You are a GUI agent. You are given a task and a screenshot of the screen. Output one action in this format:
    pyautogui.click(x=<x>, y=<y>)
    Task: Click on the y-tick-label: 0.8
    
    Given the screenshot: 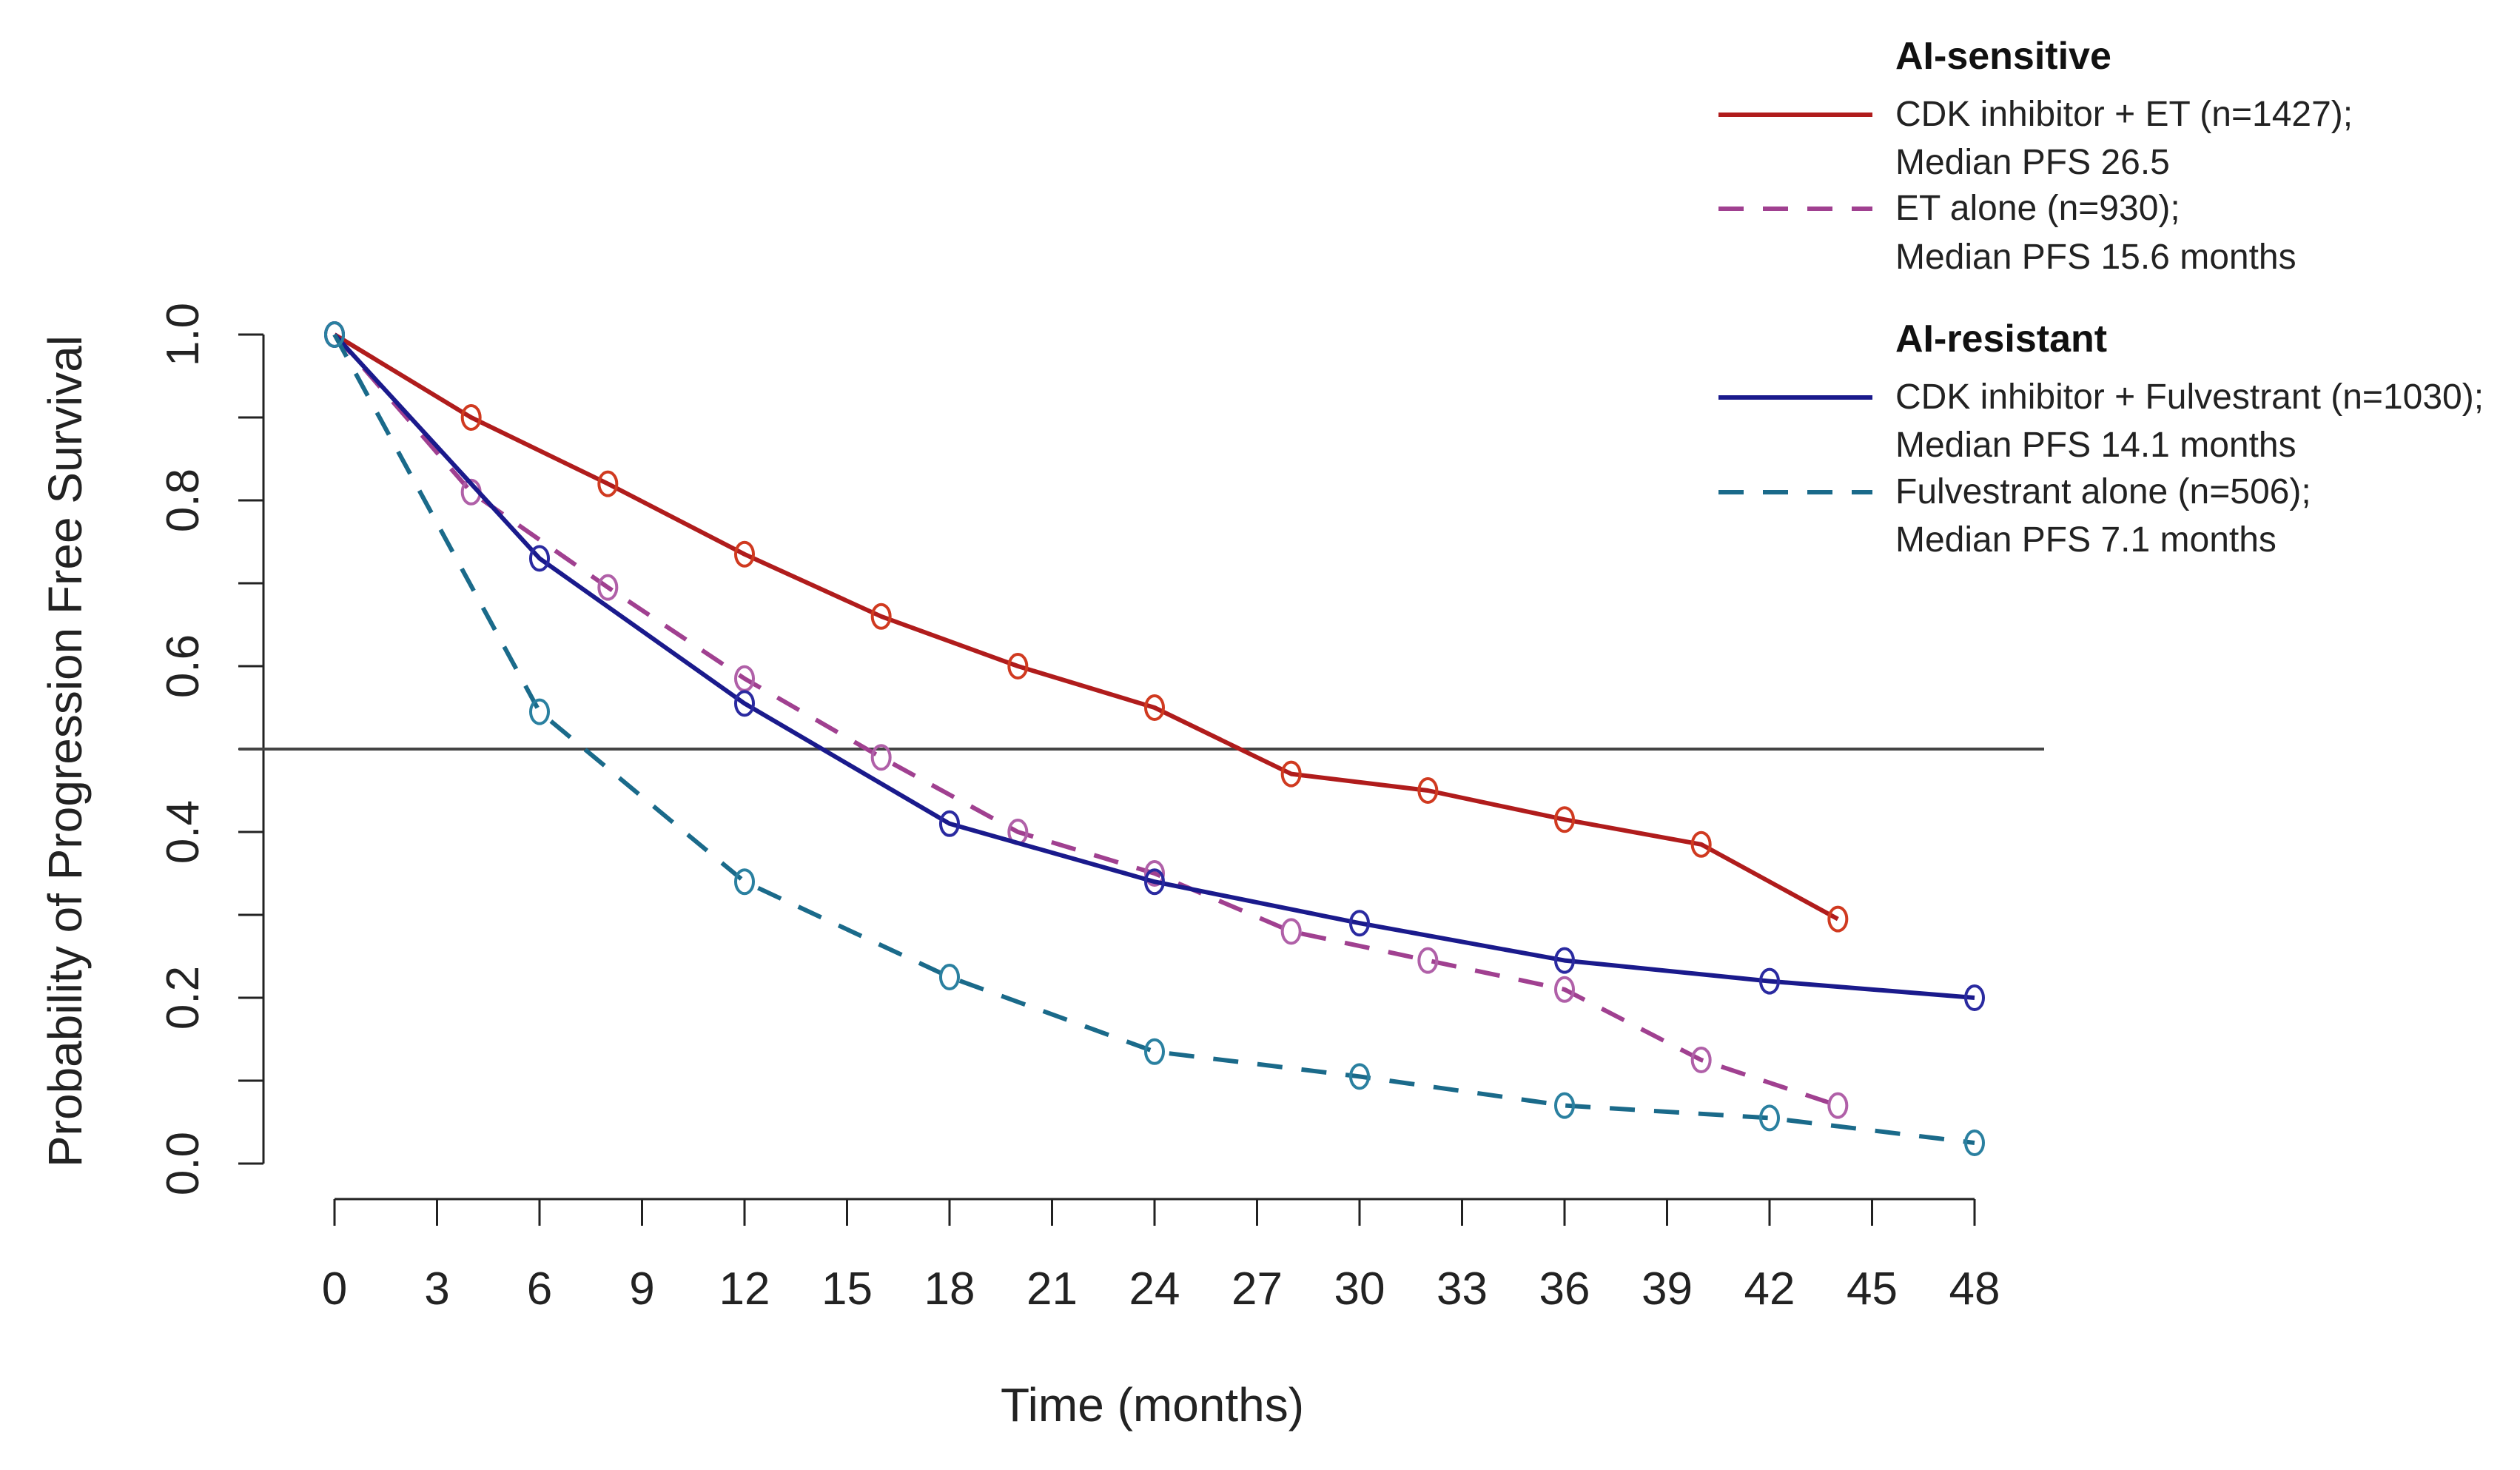 What is the action you would take?
    pyautogui.click(x=184, y=501)
    